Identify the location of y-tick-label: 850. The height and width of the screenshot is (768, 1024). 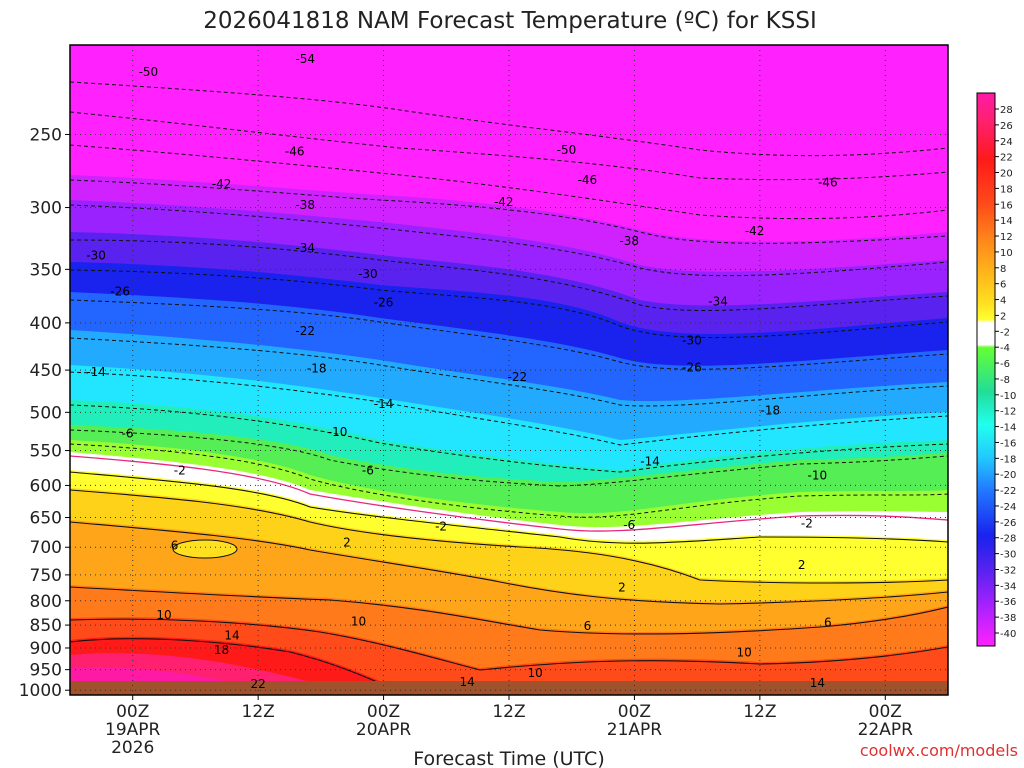
(46, 626).